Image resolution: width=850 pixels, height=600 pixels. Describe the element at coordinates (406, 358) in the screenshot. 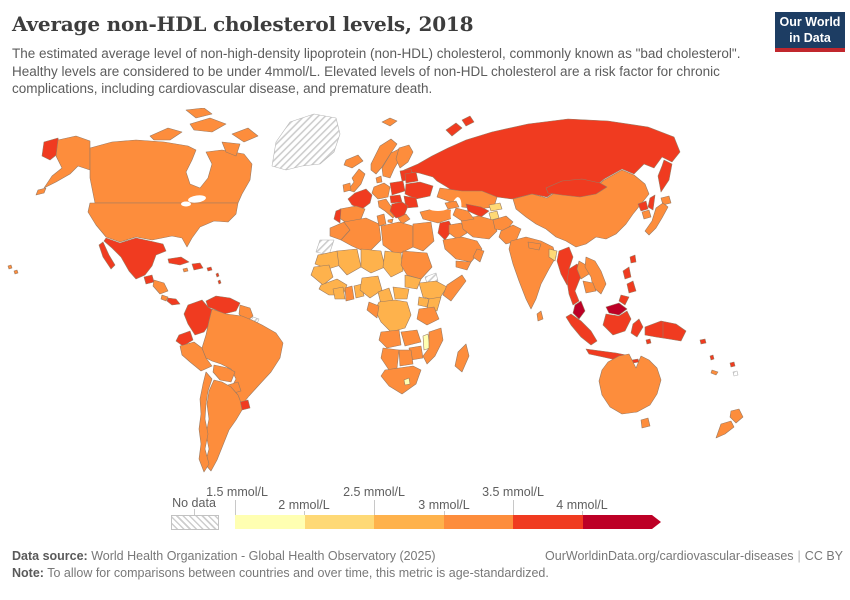

I see `country-botswana` at that location.